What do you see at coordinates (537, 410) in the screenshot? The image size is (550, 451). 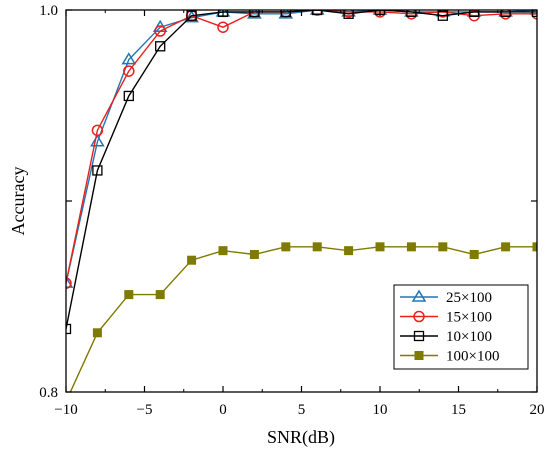 I see `x-tick-label: 20` at bounding box center [537, 410].